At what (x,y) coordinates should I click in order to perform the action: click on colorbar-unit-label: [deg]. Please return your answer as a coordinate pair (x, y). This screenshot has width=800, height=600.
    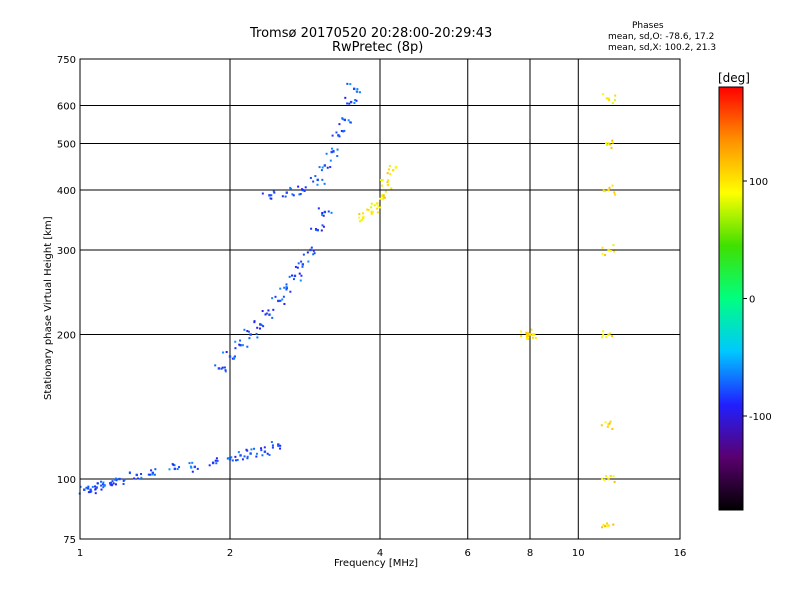
    Looking at the image, I should click on (734, 78).